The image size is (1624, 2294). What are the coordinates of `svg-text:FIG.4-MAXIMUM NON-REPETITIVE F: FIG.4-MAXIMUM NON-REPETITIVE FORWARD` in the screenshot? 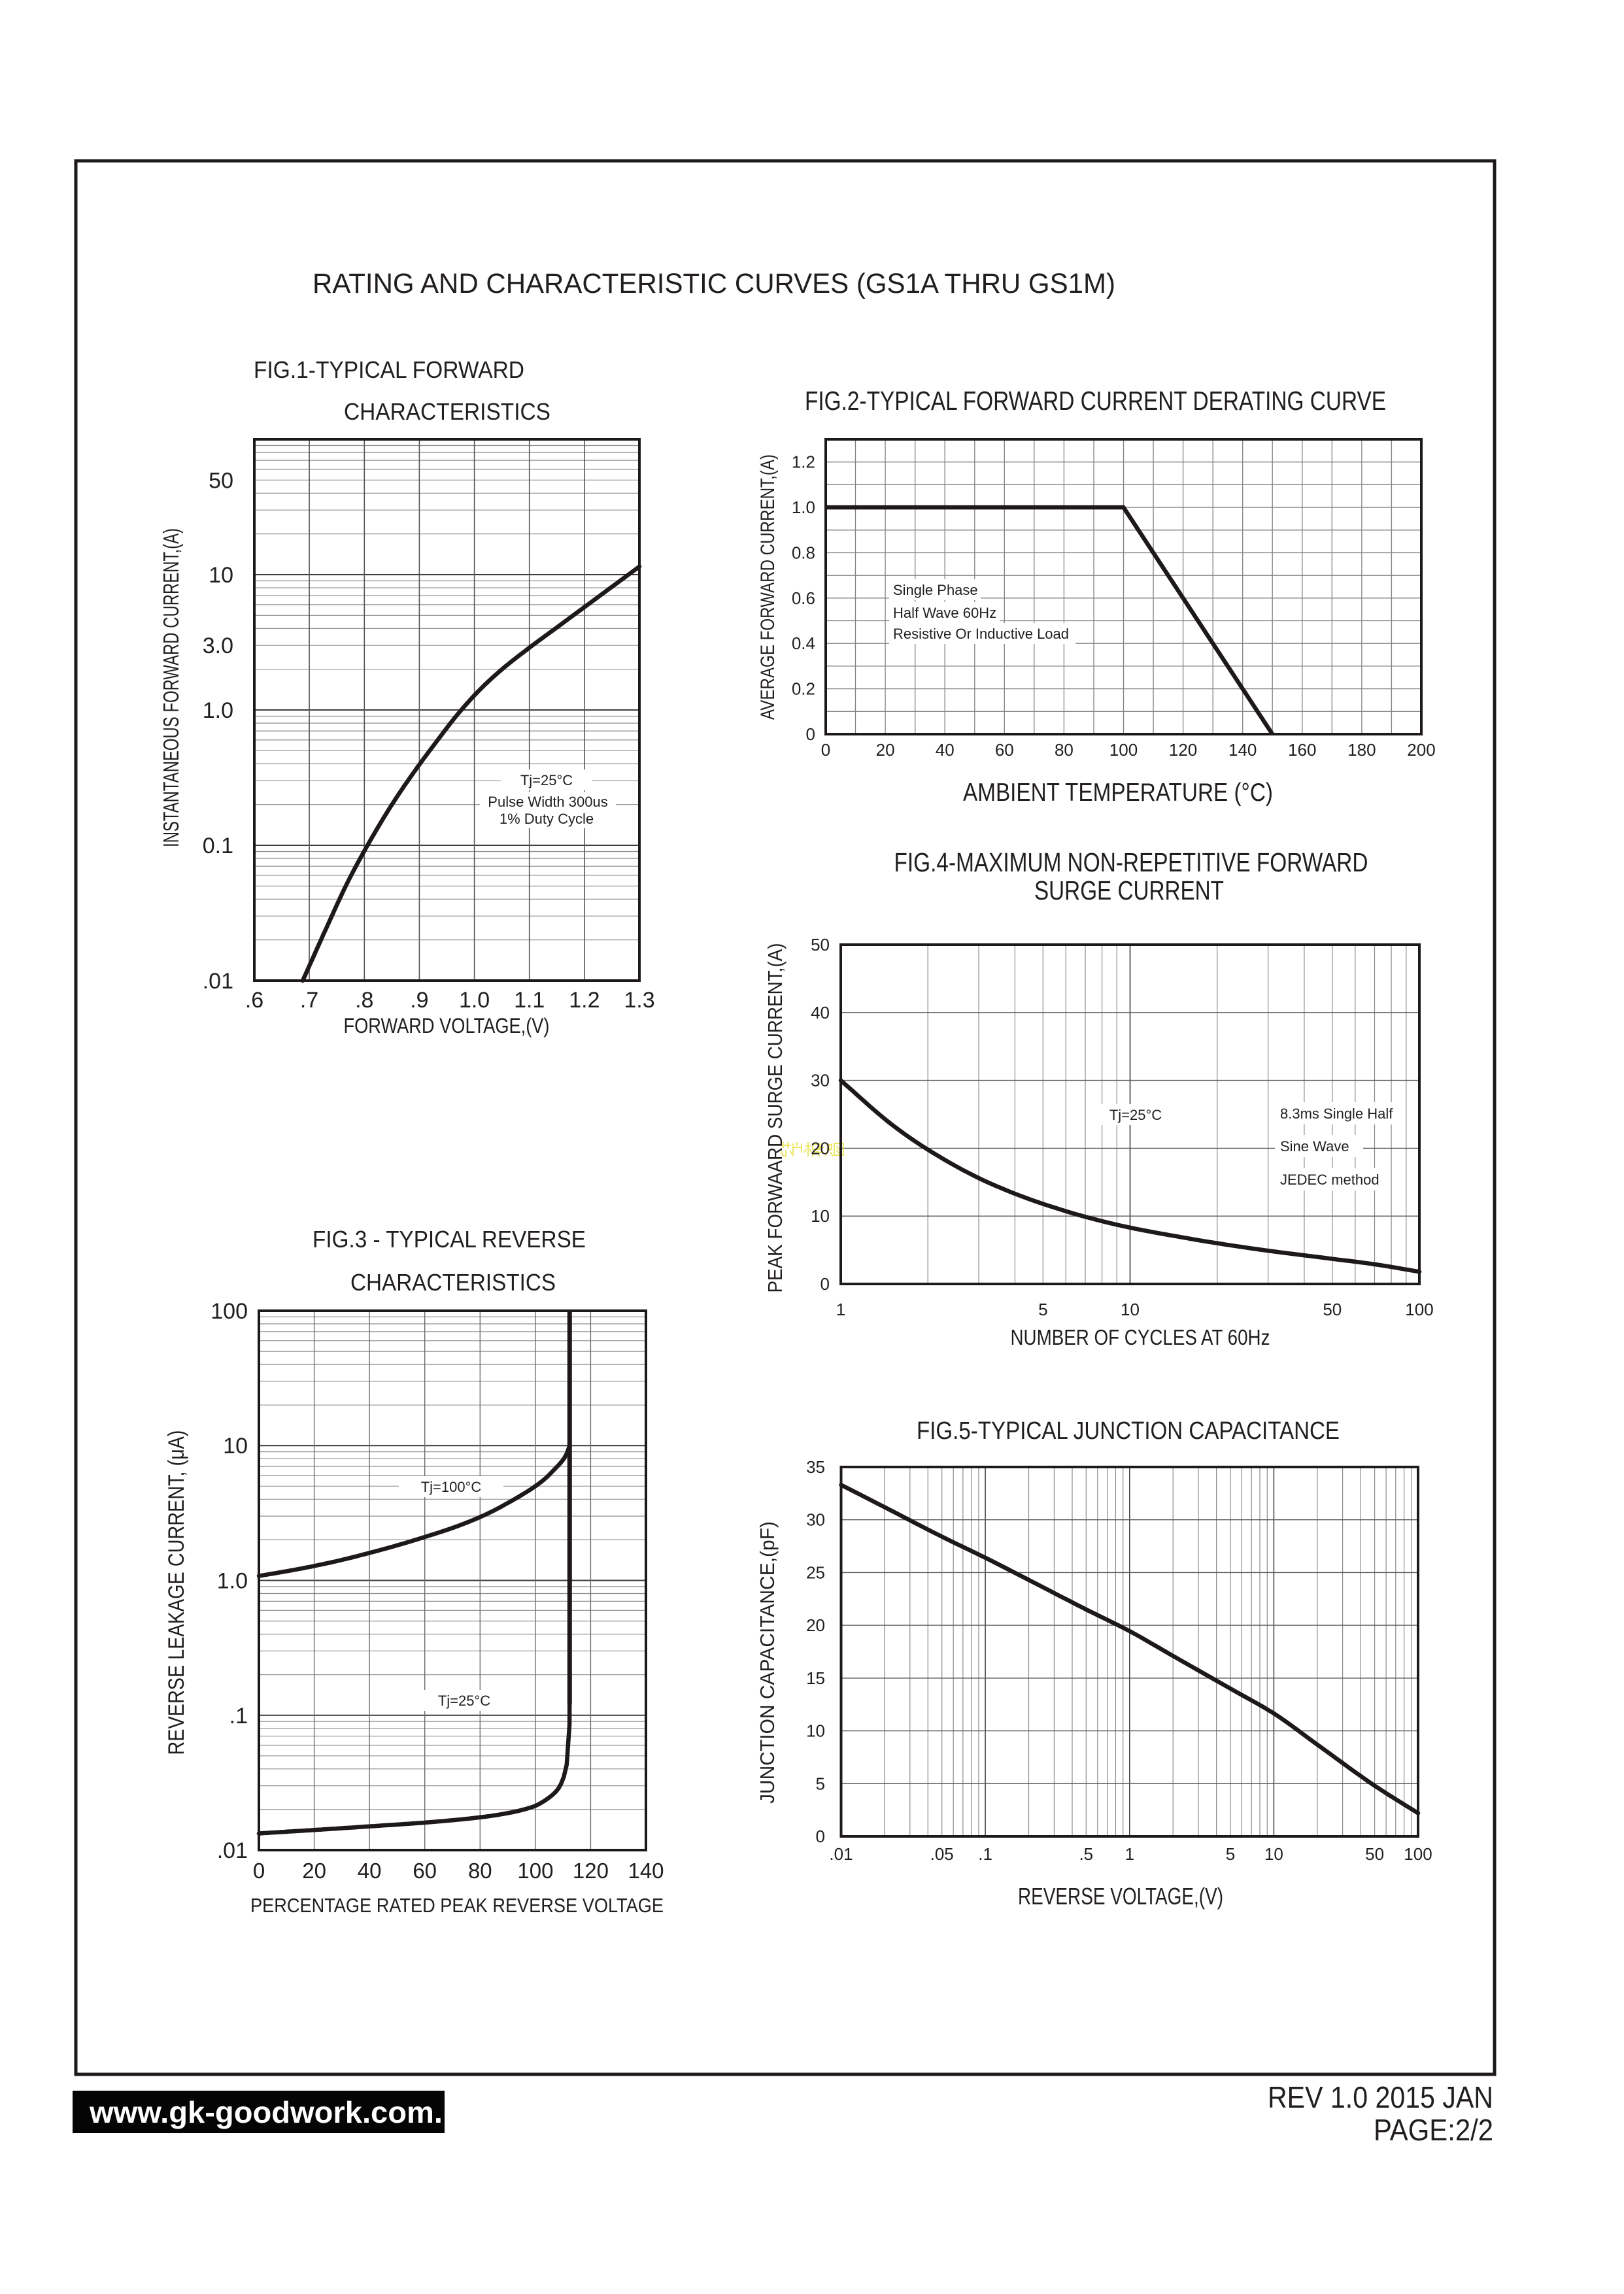 It's located at (1131, 862).